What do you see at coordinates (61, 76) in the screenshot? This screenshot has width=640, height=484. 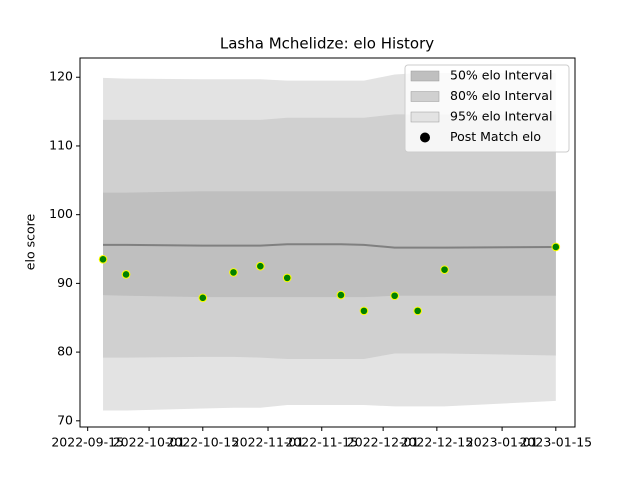 I see `y-tick-label: 120` at bounding box center [61, 76].